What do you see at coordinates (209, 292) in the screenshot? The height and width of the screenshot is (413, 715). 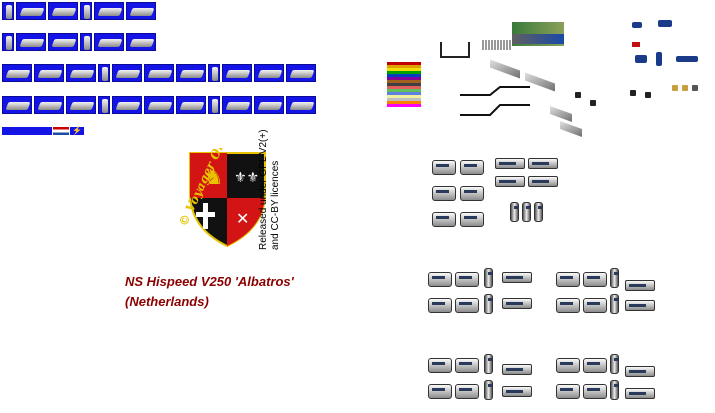 I see `vehicle-title: NS Hispeed V250 'Albatros' (Netherlands)` at bounding box center [209, 292].